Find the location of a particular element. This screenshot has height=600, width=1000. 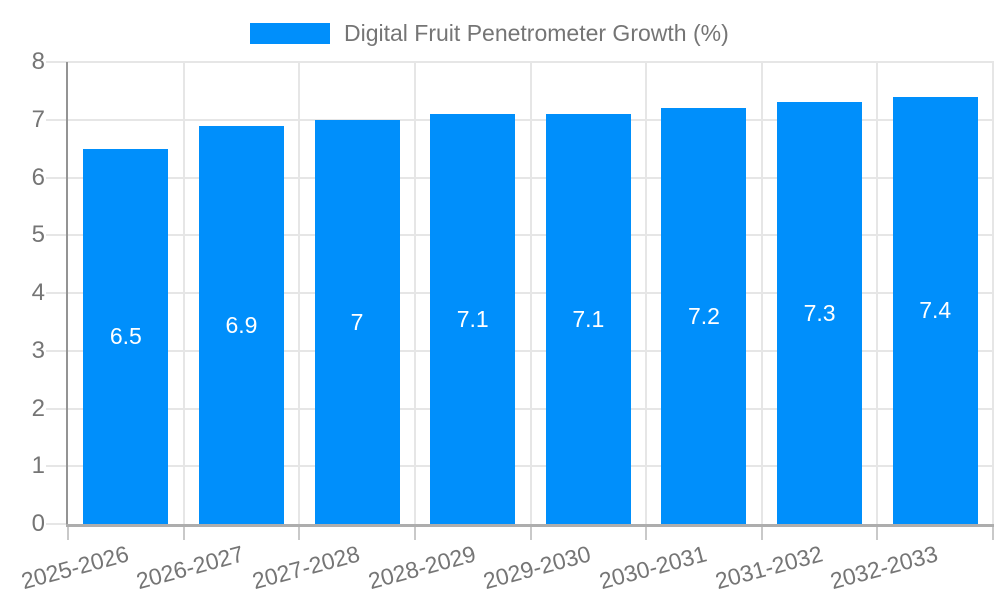

y-tick is located at coordinates (57, 524).